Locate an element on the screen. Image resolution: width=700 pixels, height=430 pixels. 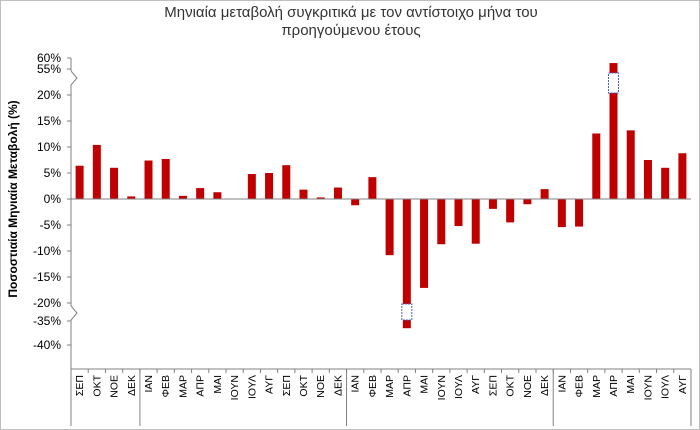
y-tick-label: 5% is located at coordinates (53, 173).